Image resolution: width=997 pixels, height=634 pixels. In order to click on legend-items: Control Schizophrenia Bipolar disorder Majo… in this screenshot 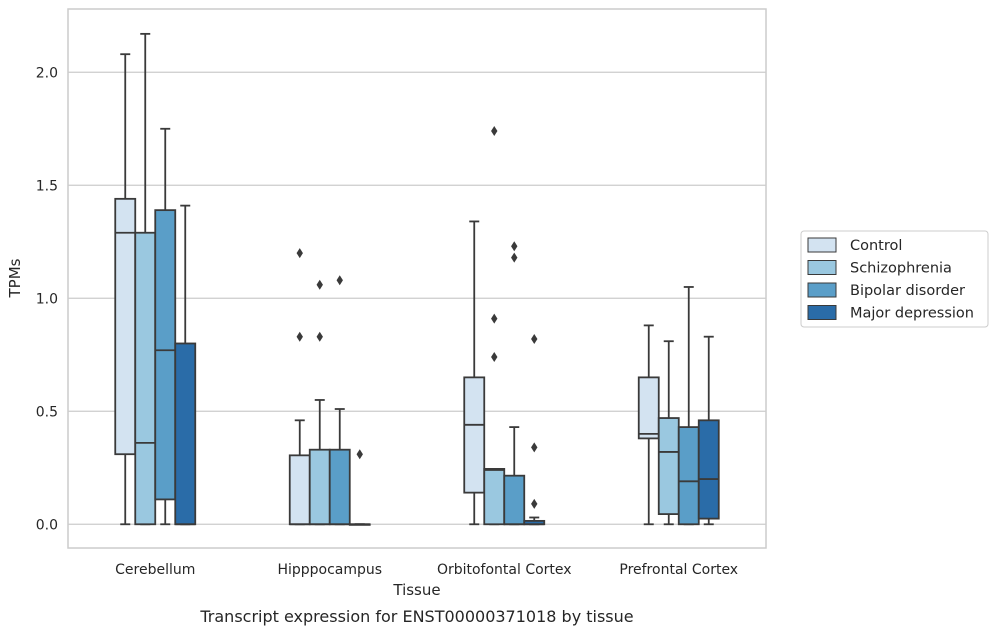, I will do `click(890, 279)`.